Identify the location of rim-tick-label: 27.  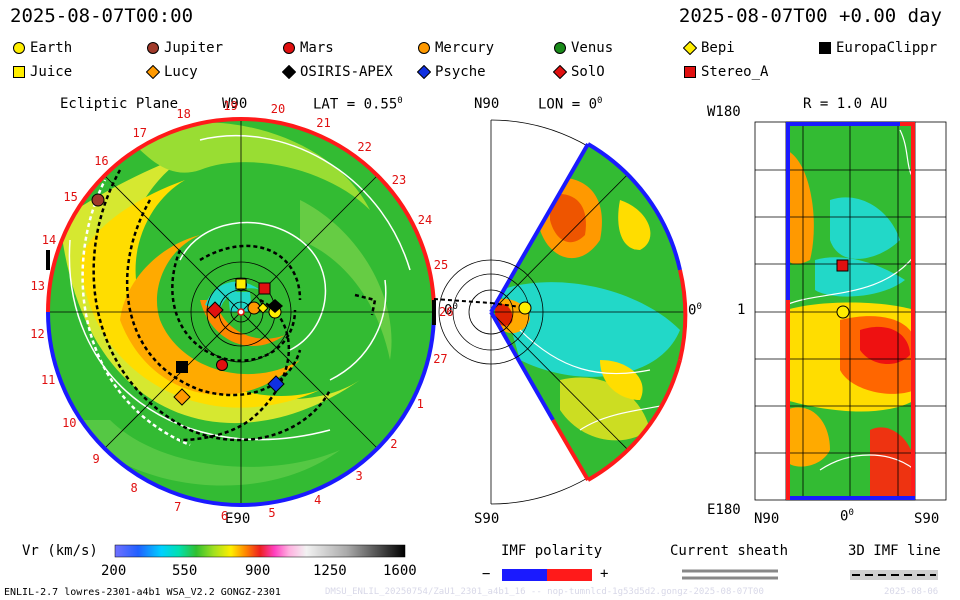
(440, 359).